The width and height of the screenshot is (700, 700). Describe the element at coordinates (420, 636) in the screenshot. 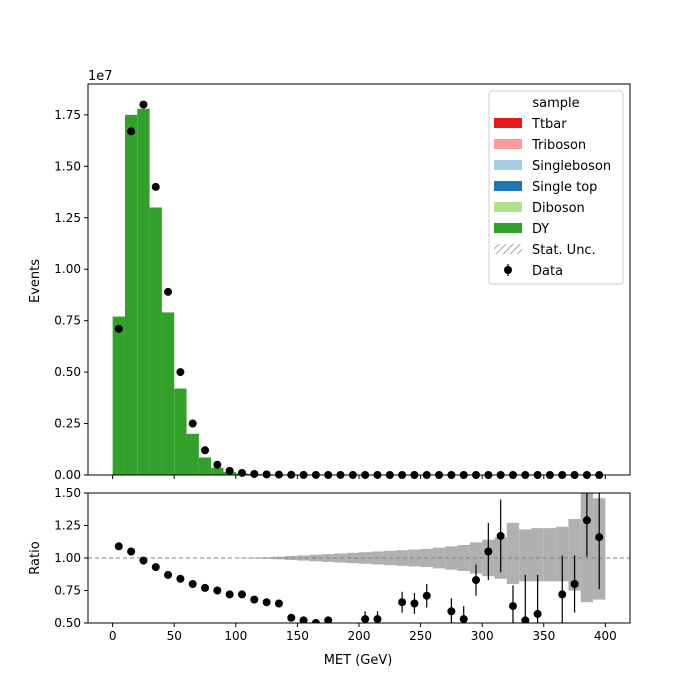

I see `x-tick-label: 250` at that location.